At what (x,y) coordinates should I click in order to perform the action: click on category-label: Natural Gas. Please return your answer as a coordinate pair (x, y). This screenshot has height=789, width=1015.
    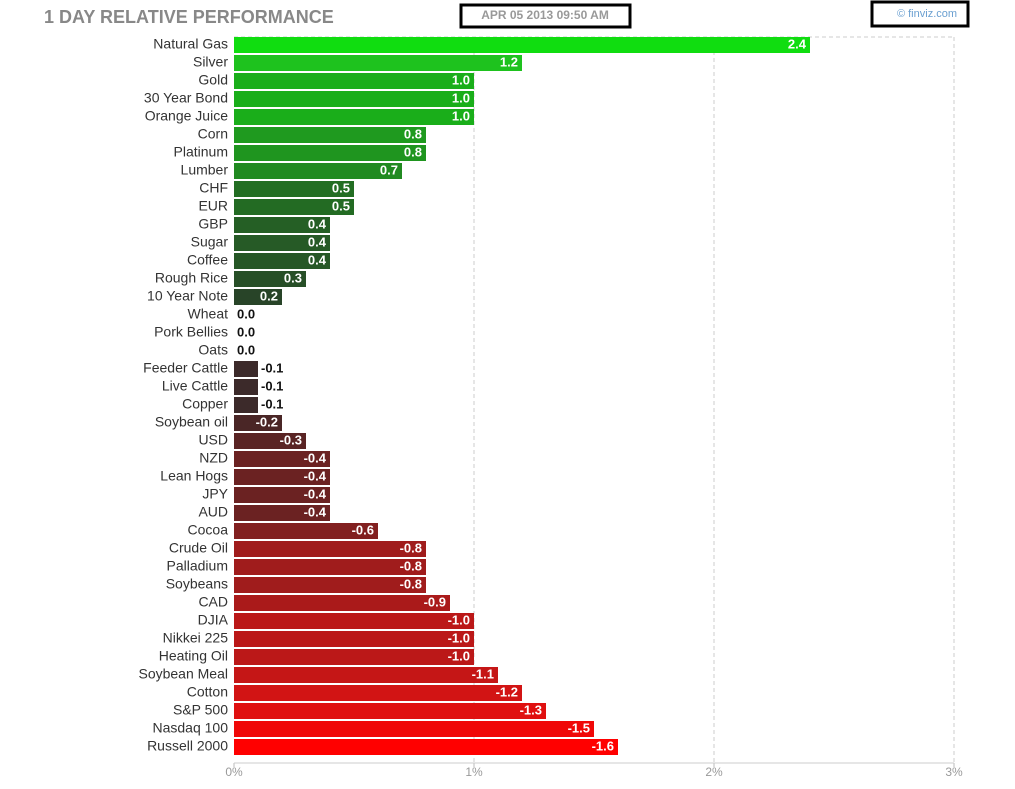
    Looking at the image, I should click on (190, 44).